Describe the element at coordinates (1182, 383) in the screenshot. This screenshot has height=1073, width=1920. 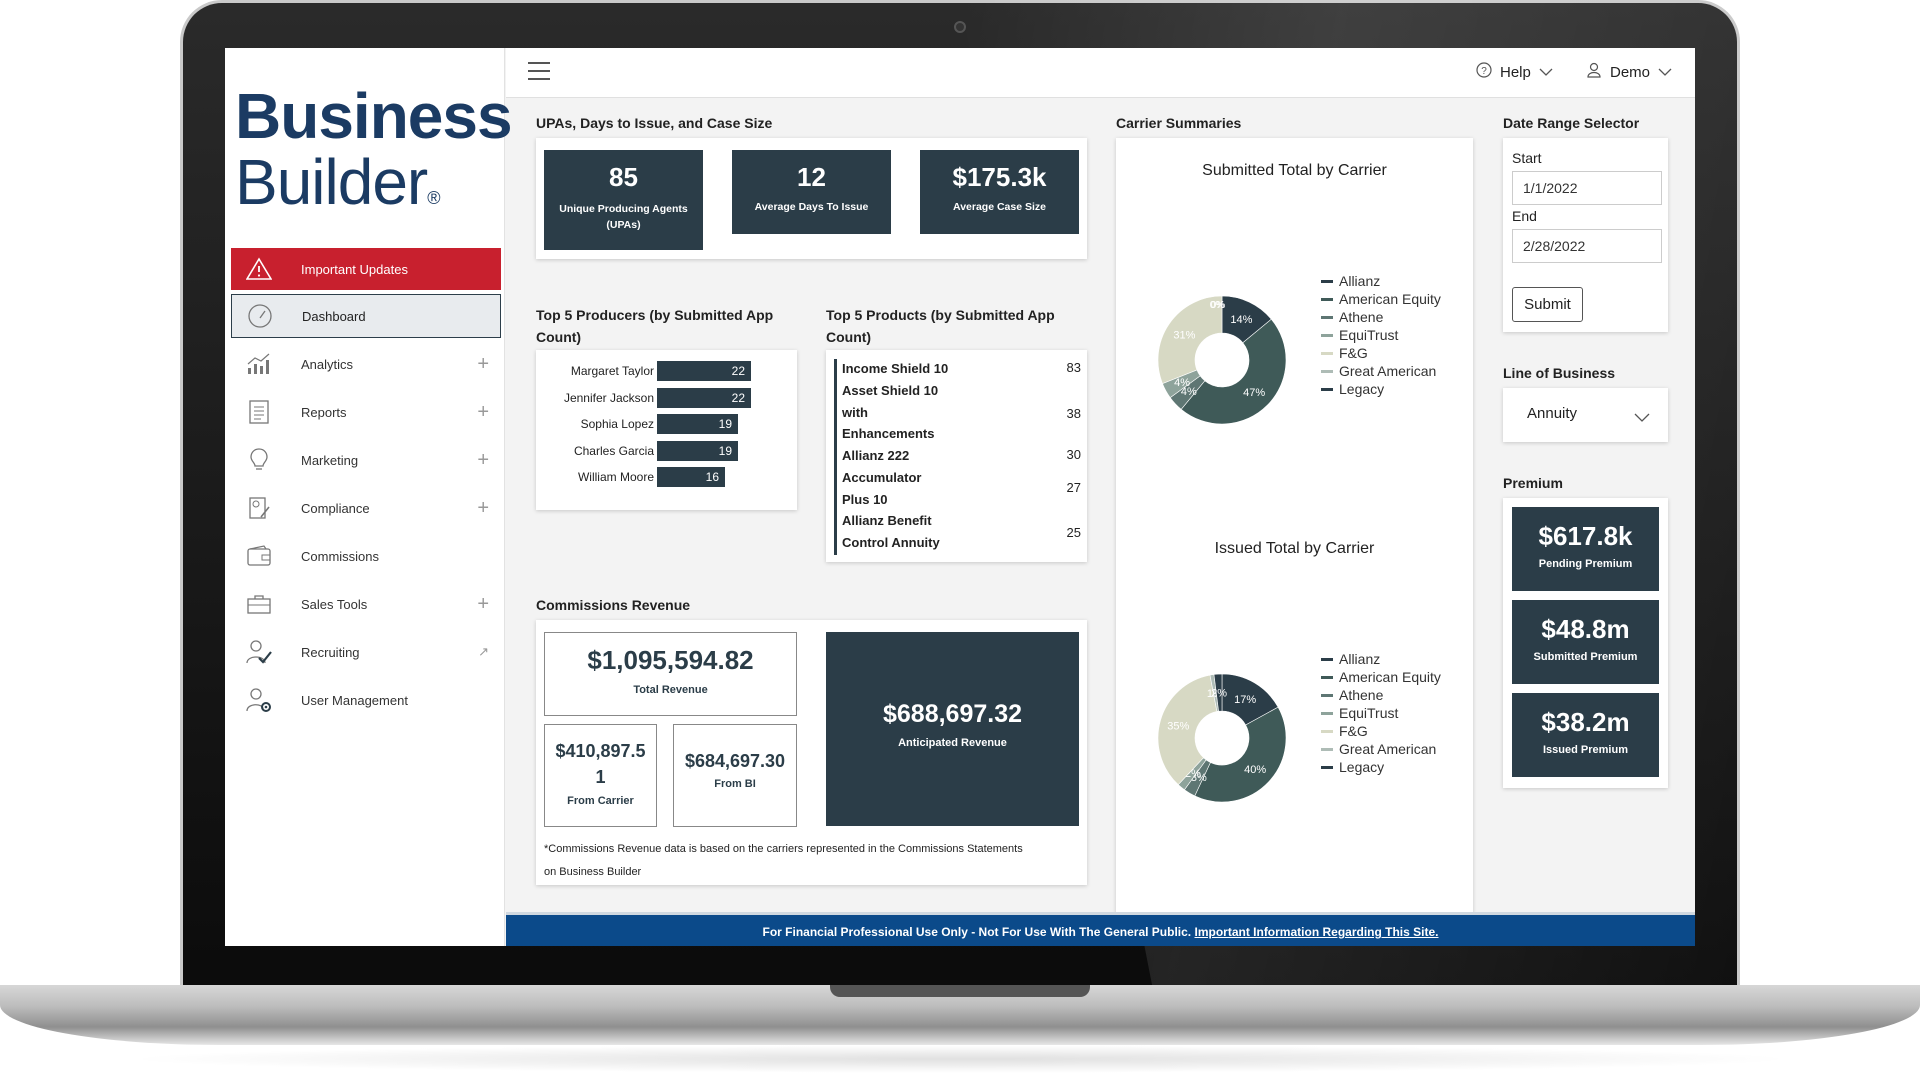
I see `donut-slice-label: 4%` at that location.